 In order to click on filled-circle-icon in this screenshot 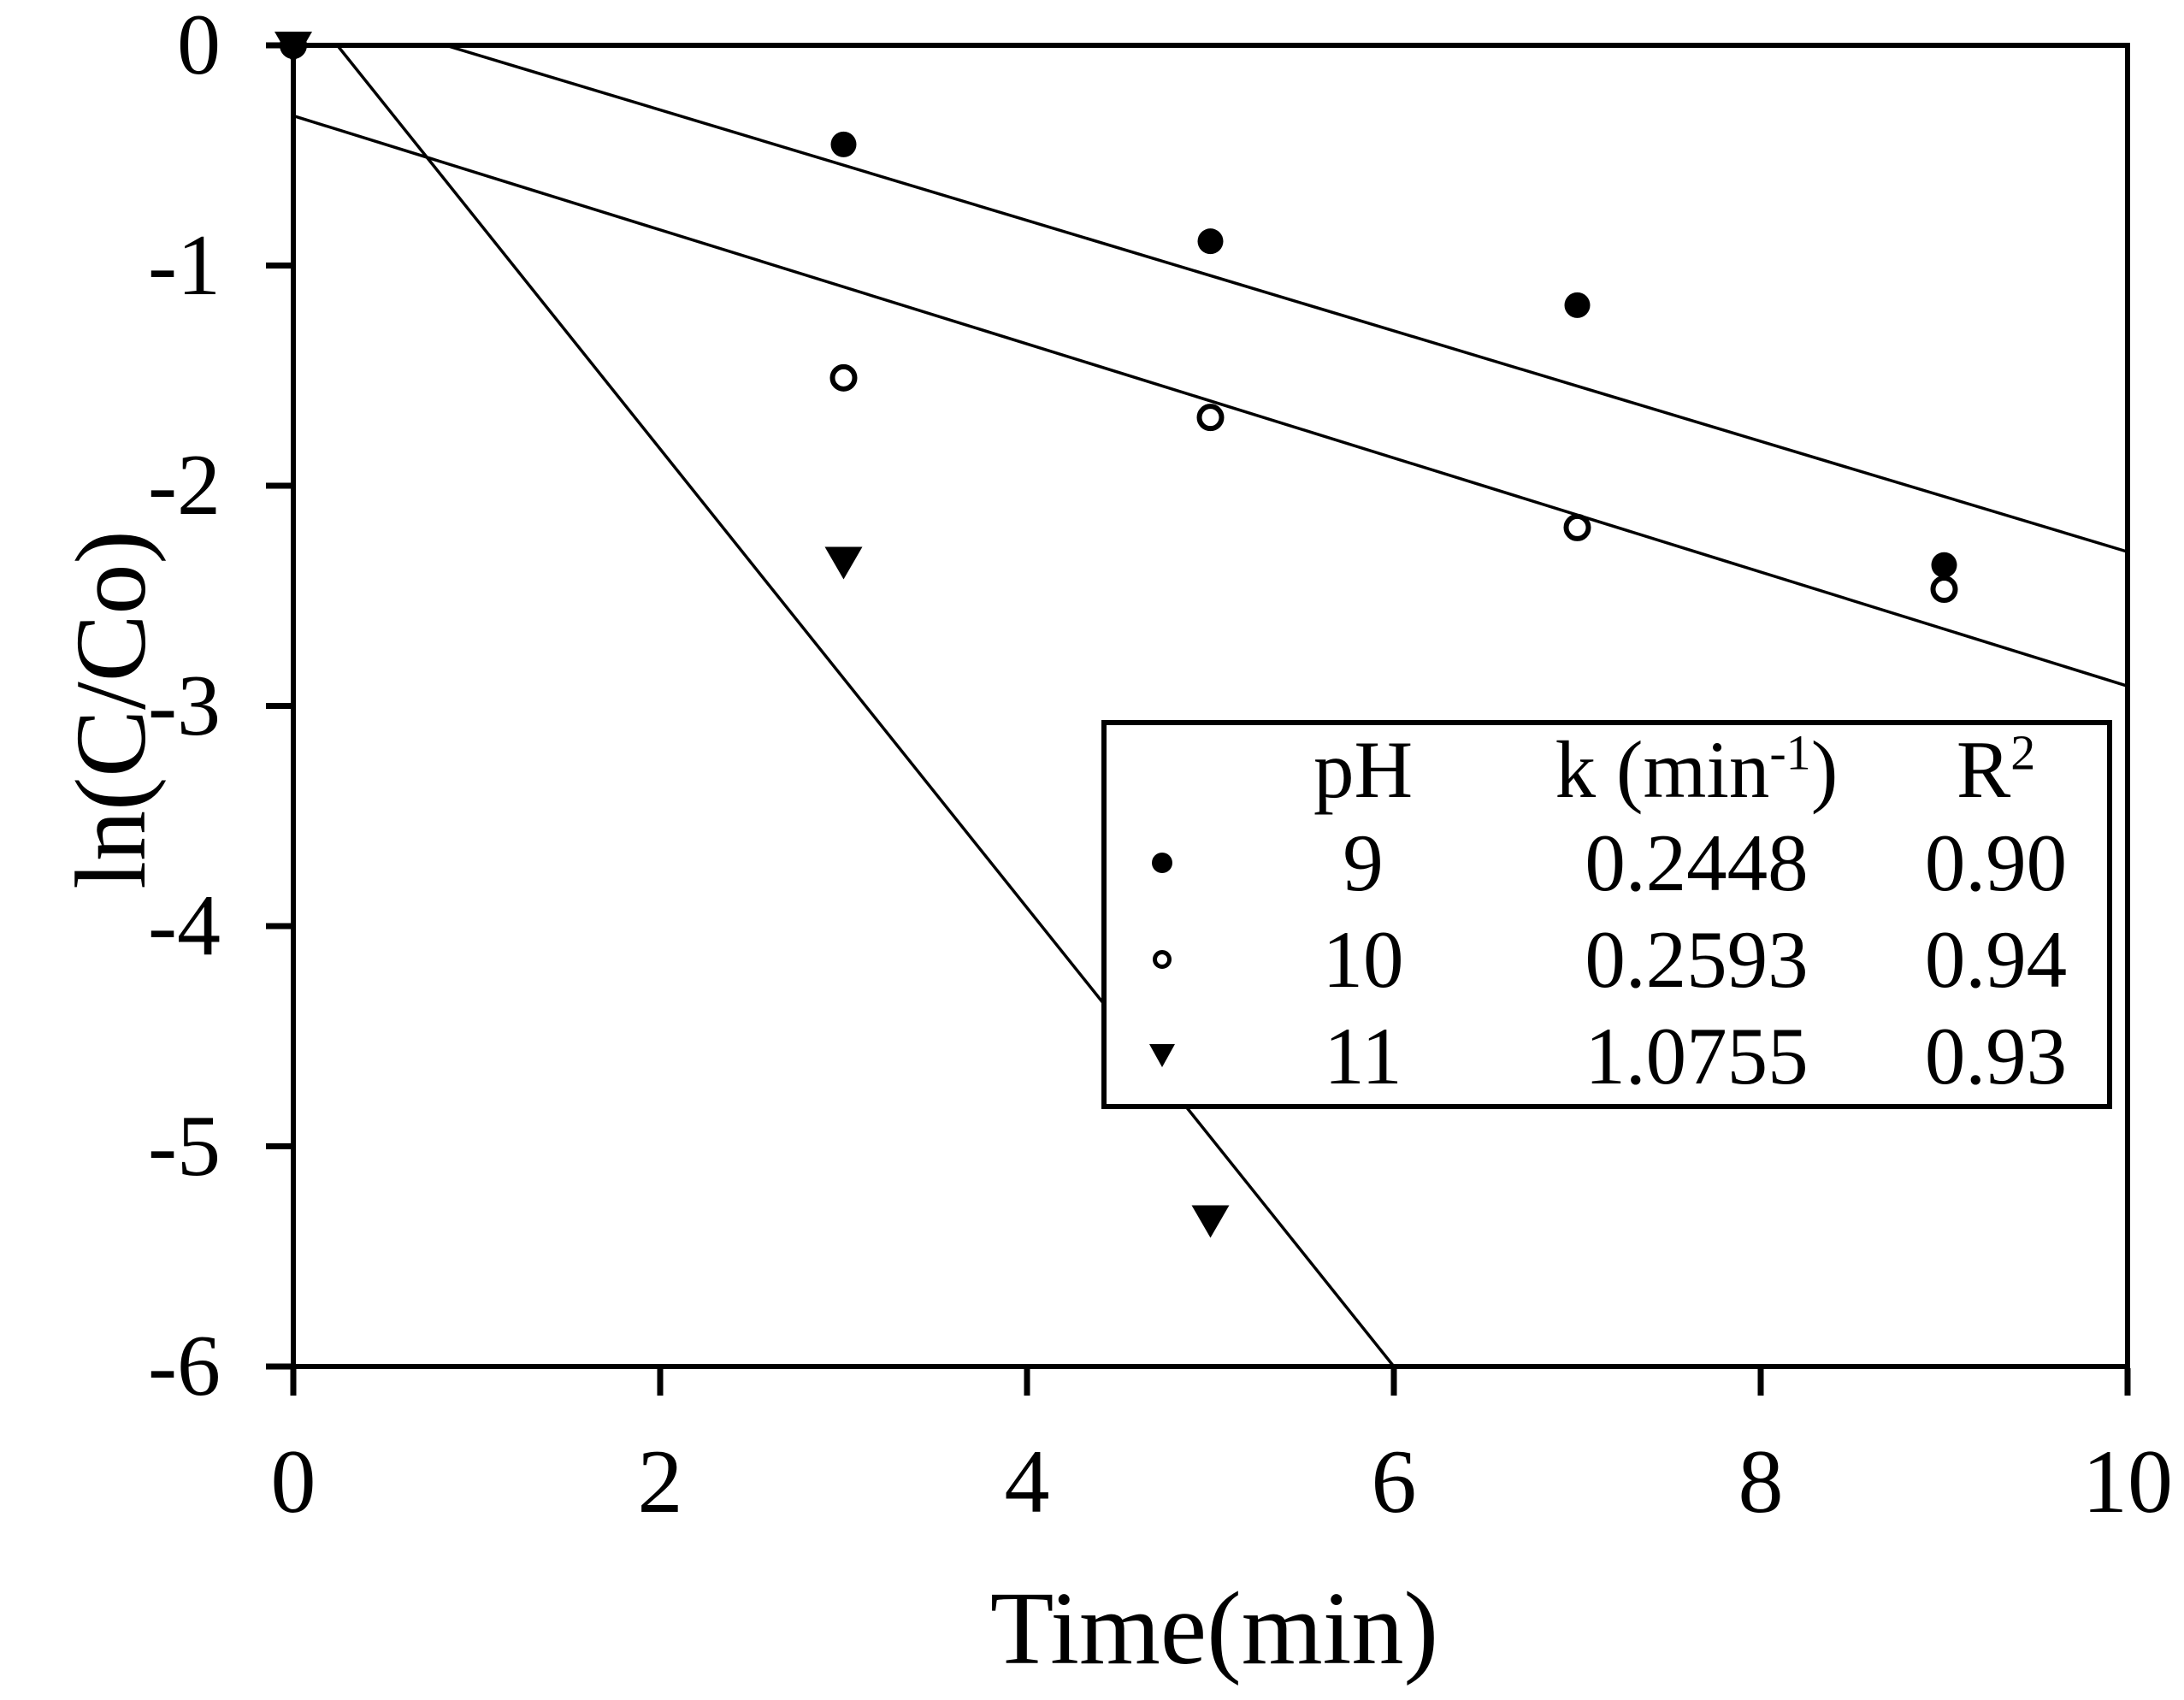, I will do `click(1162, 862)`.